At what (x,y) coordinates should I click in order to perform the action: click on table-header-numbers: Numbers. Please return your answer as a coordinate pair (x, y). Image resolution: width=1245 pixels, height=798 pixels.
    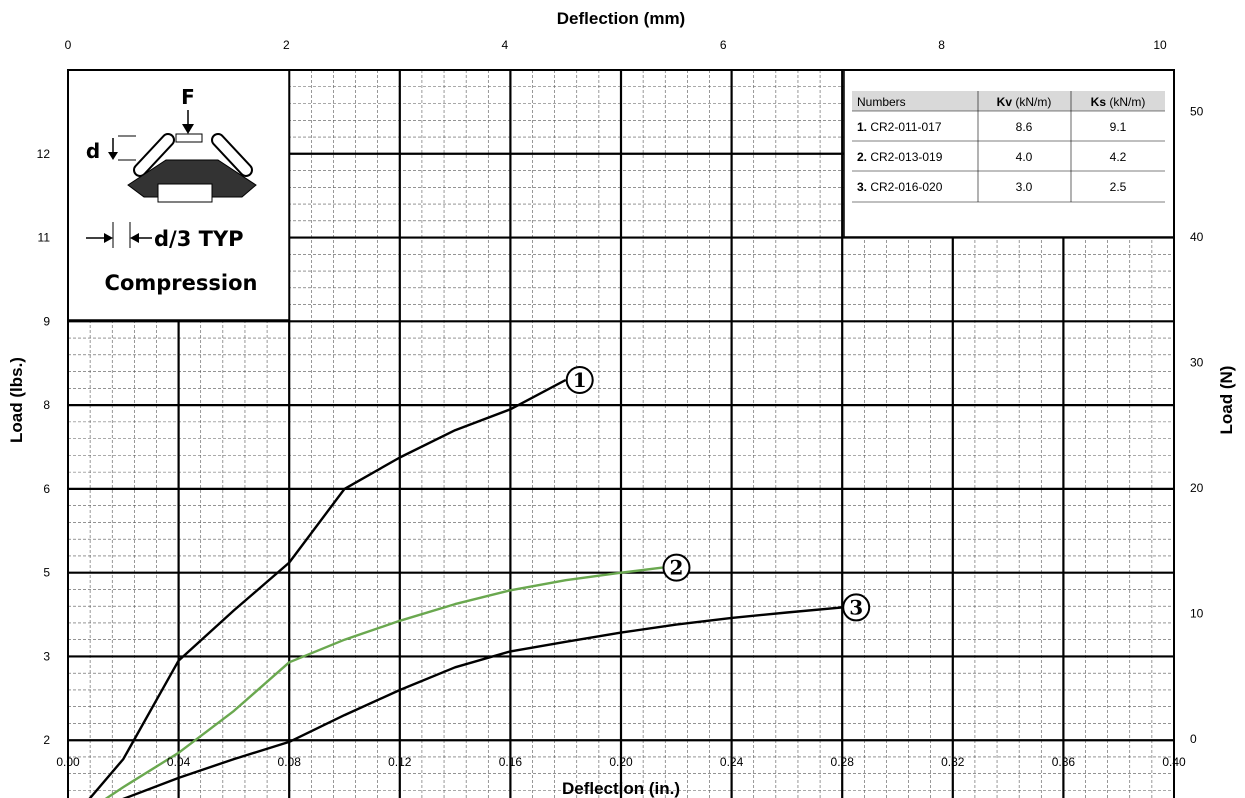
    Looking at the image, I should click on (881, 102).